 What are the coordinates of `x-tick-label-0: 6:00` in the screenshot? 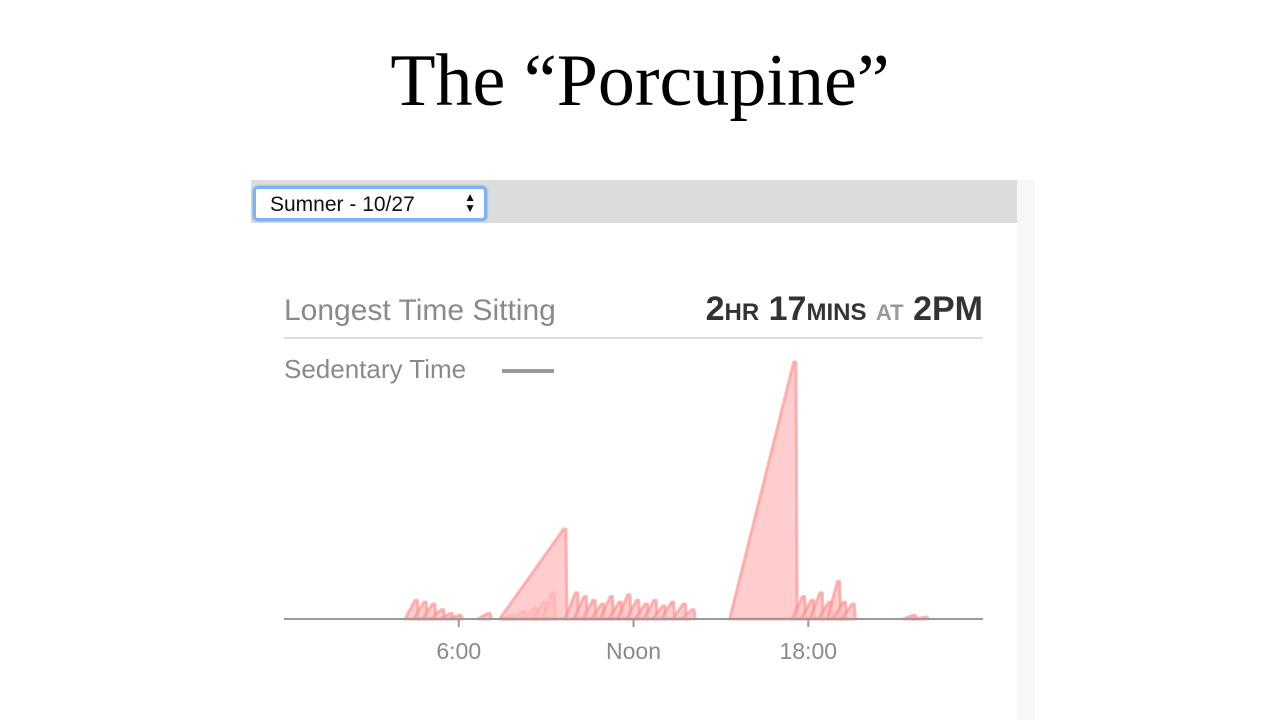 It's located at (458, 651).